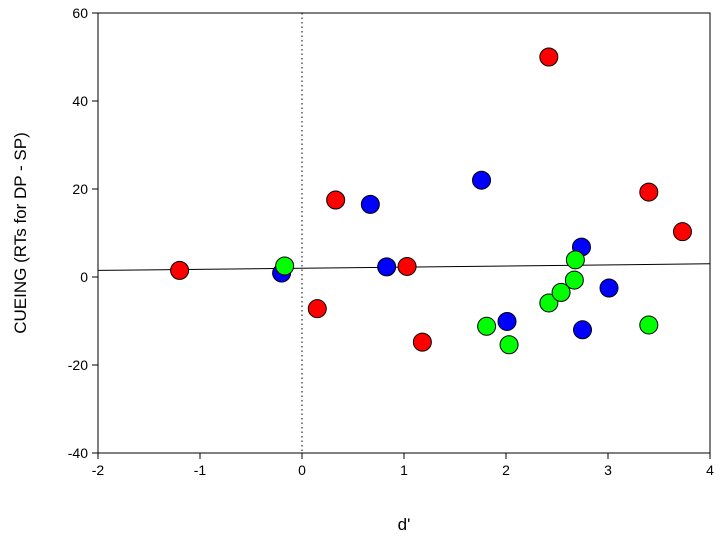  What do you see at coordinates (20, 233) in the screenshot?
I see `y-axis-title: CUEING (RTs for DP - SP)` at bounding box center [20, 233].